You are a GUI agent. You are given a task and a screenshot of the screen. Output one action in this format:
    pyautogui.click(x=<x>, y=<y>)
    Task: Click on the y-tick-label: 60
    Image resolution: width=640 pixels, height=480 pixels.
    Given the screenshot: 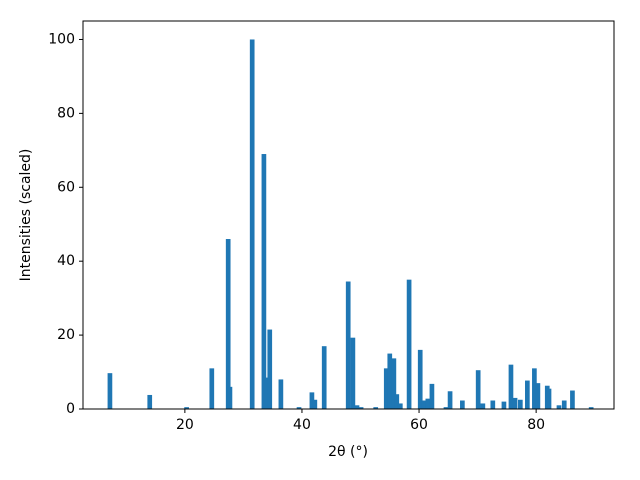 What is the action you would take?
    pyautogui.click(x=66, y=187)
    